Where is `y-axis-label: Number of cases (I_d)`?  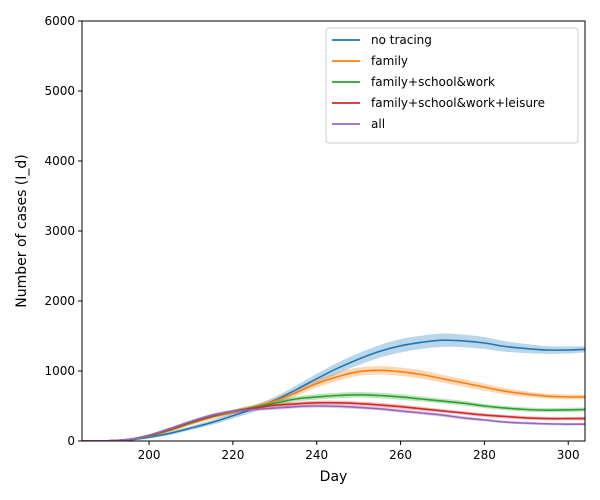 y-axis-label: Number of cases (I_d) is located at coordinates (22, 231).